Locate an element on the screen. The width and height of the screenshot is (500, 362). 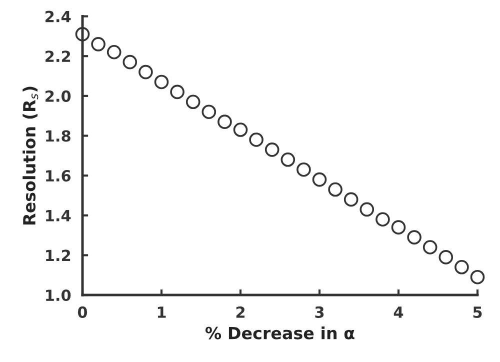
y-tick-label: 1.4 is located at coordinates (58, 216).